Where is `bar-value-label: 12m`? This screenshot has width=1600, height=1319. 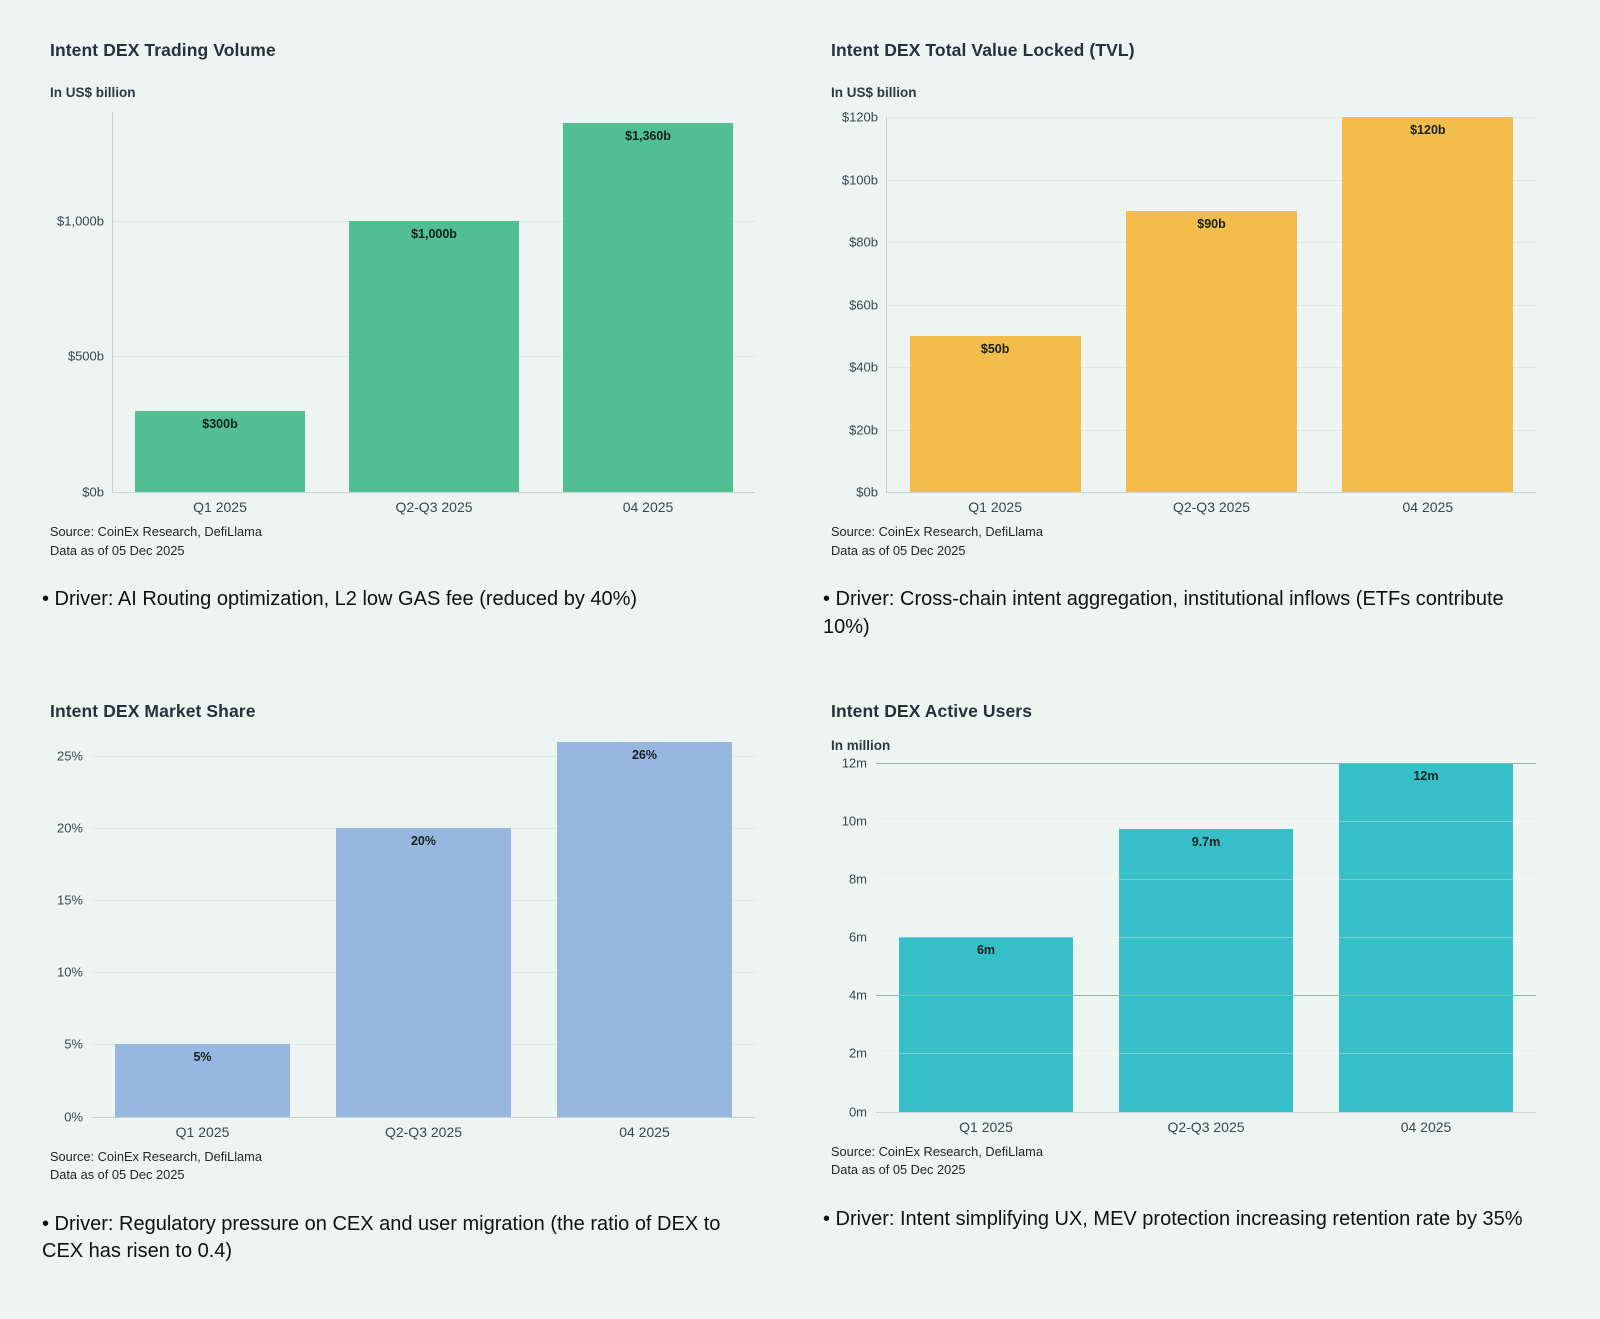 bar-value-label: 12m is located at coordinates (1426, 775).